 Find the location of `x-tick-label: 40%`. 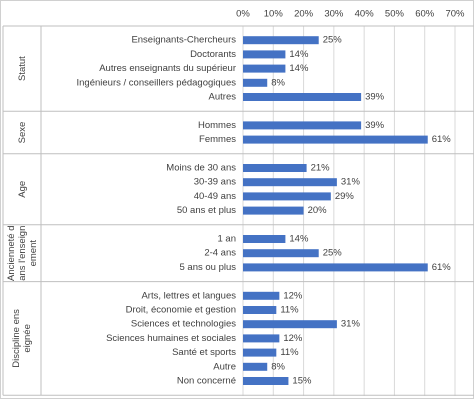

x-tick-label: 40% is located at coordinates (365, 14).